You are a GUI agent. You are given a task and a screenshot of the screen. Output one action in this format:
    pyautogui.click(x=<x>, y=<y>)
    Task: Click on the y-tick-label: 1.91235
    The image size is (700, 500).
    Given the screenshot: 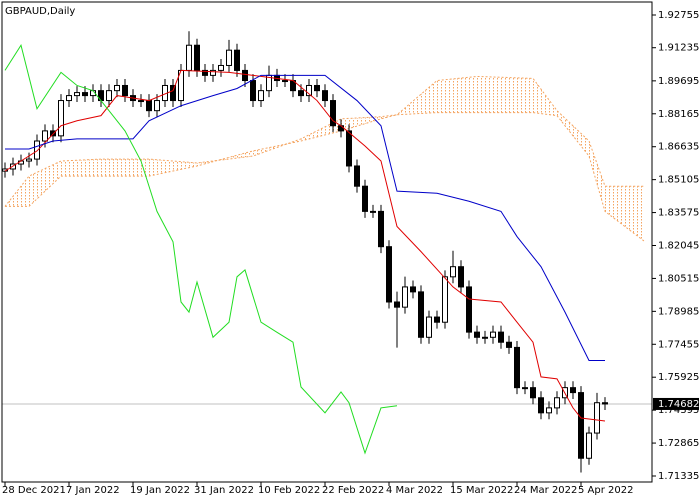 What is the action you would take?
    pyautogui.click(x=678, y=48)
    